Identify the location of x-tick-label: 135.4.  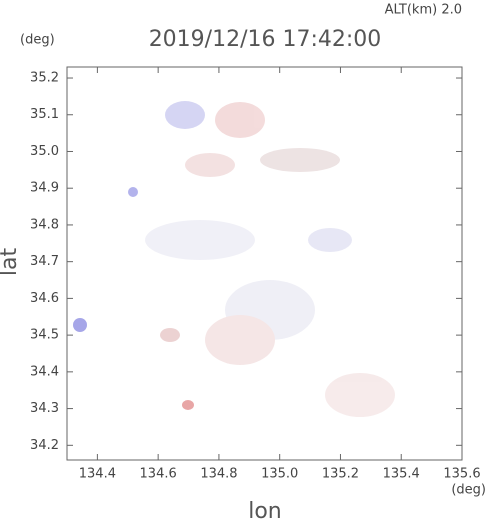
(401, 474).